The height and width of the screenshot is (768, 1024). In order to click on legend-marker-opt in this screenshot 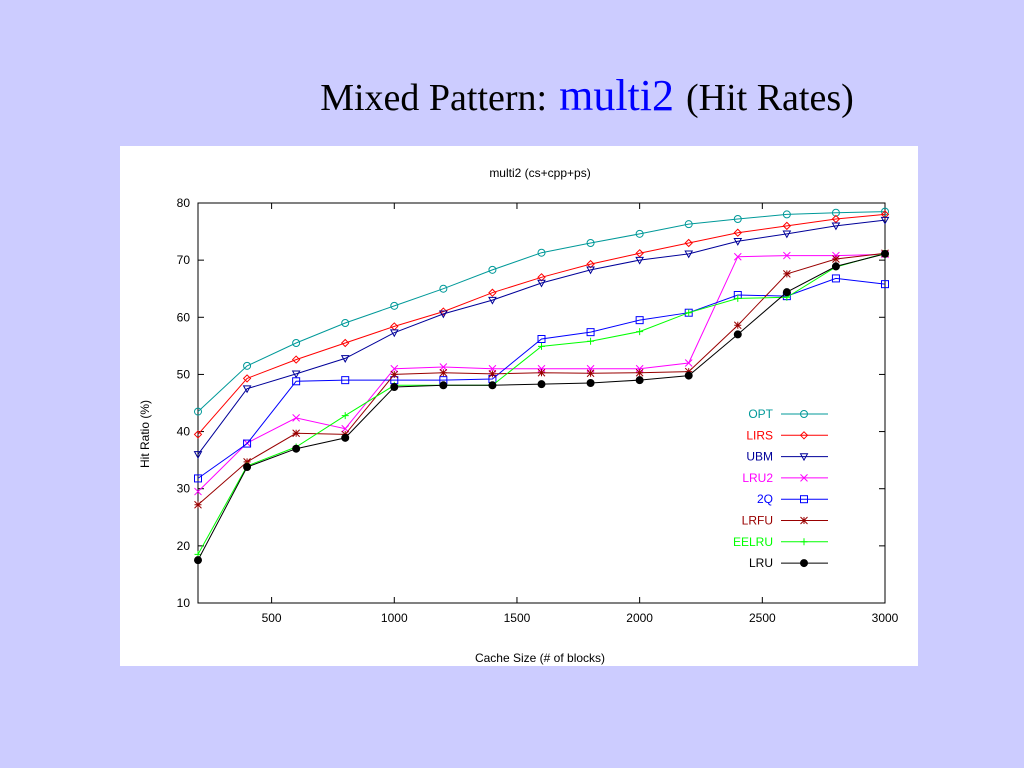, I will do `click(804, 414)`.